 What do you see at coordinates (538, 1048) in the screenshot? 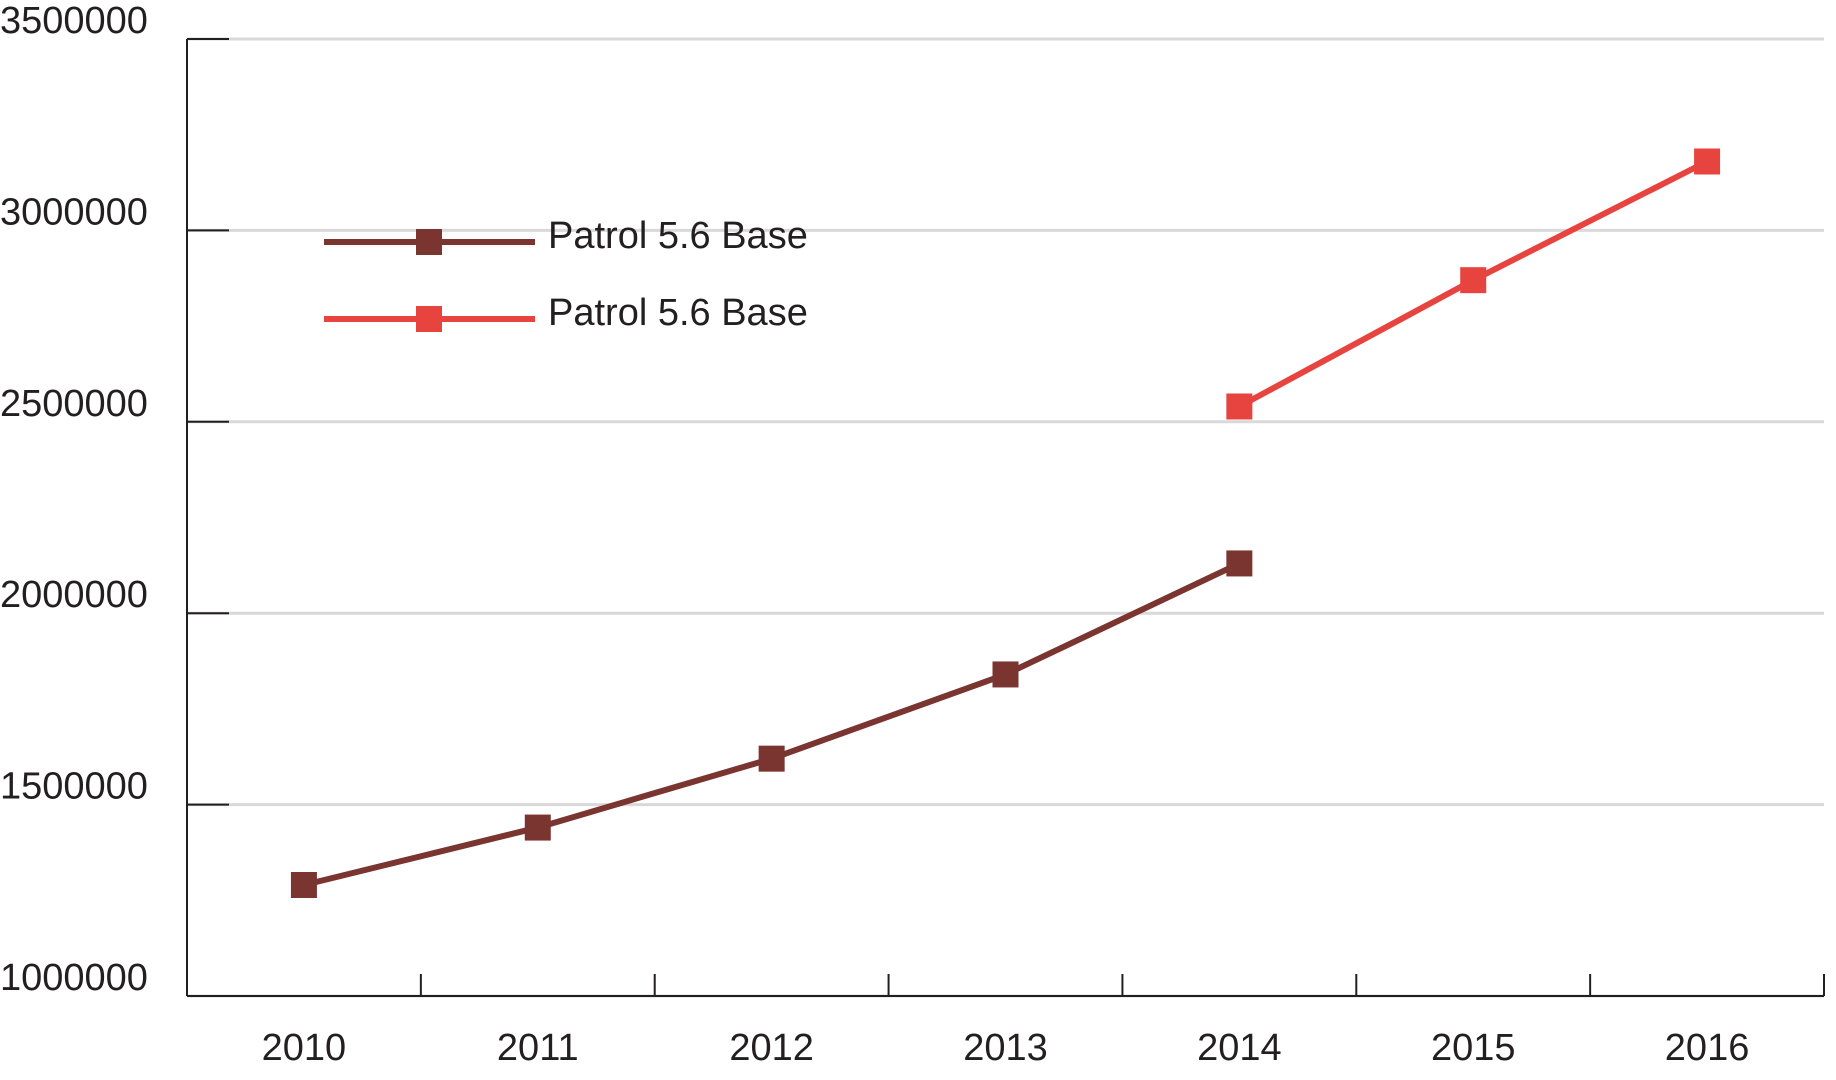
I see `x-tick-label: 2011` at bounding box center [538, 1048].